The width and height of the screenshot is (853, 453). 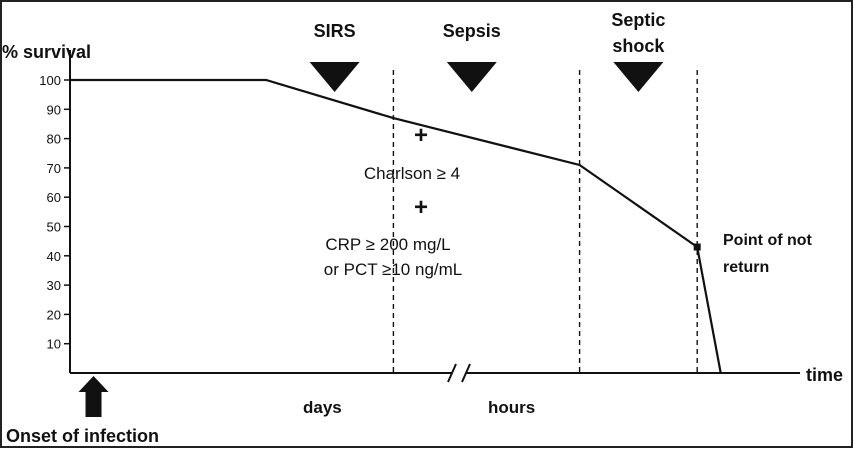 What do you see at coordinates (54, 197) in the screenshot?
I see `y-tick-label: 60` at bounding box center [54, 197].